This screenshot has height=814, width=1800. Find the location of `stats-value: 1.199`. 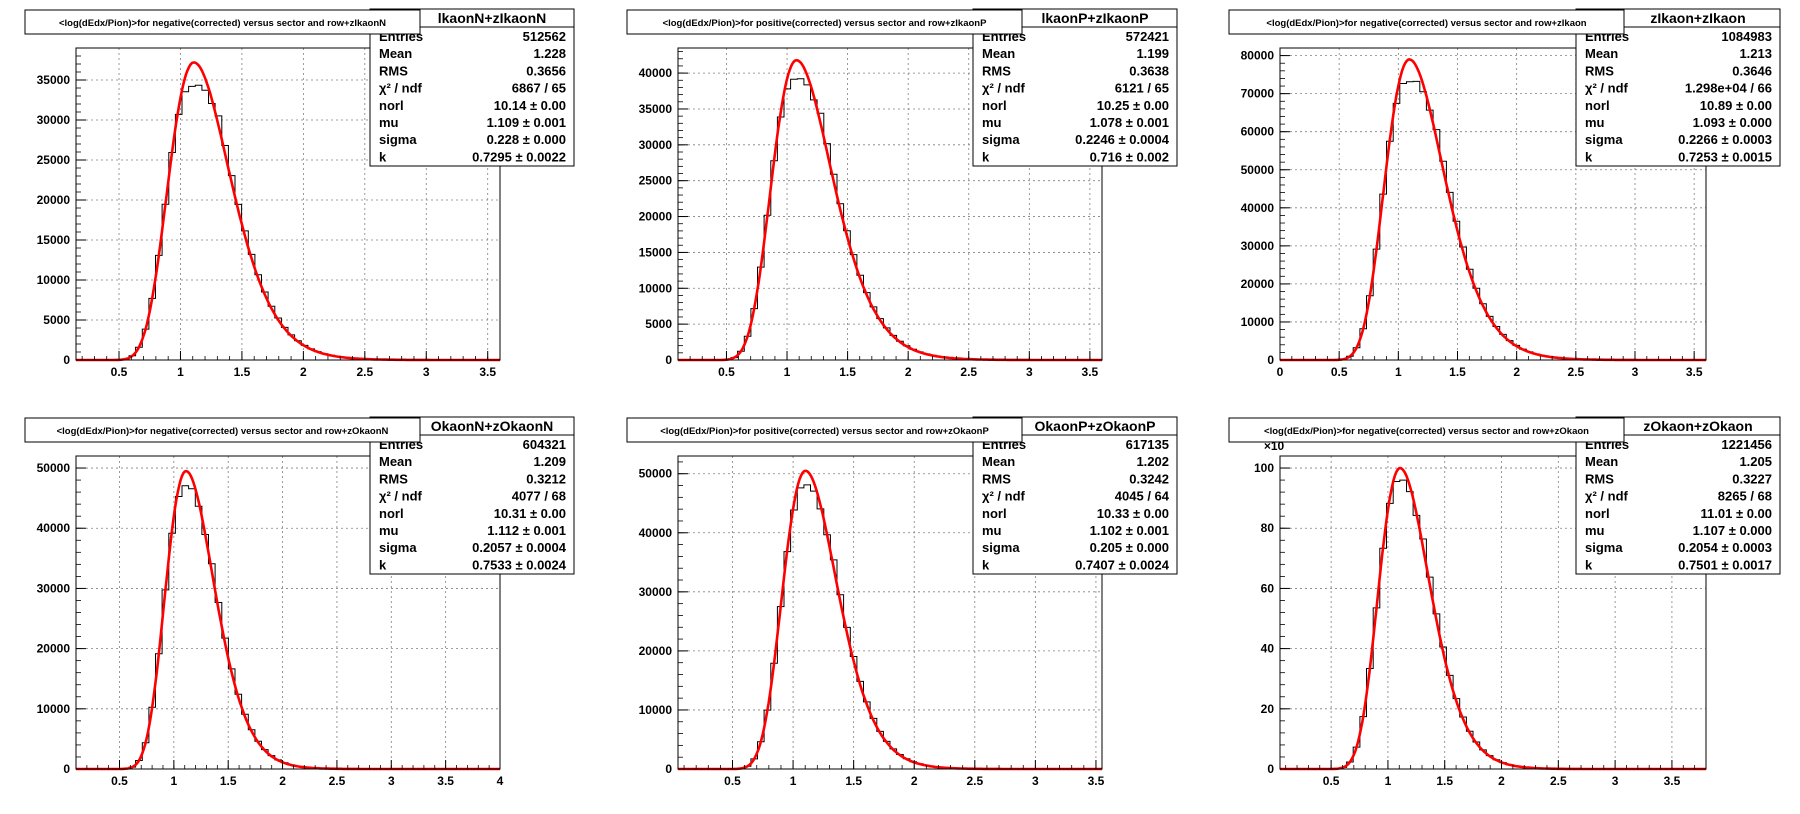

stats-value: 1.199 is located at coordinates (1152, 53).